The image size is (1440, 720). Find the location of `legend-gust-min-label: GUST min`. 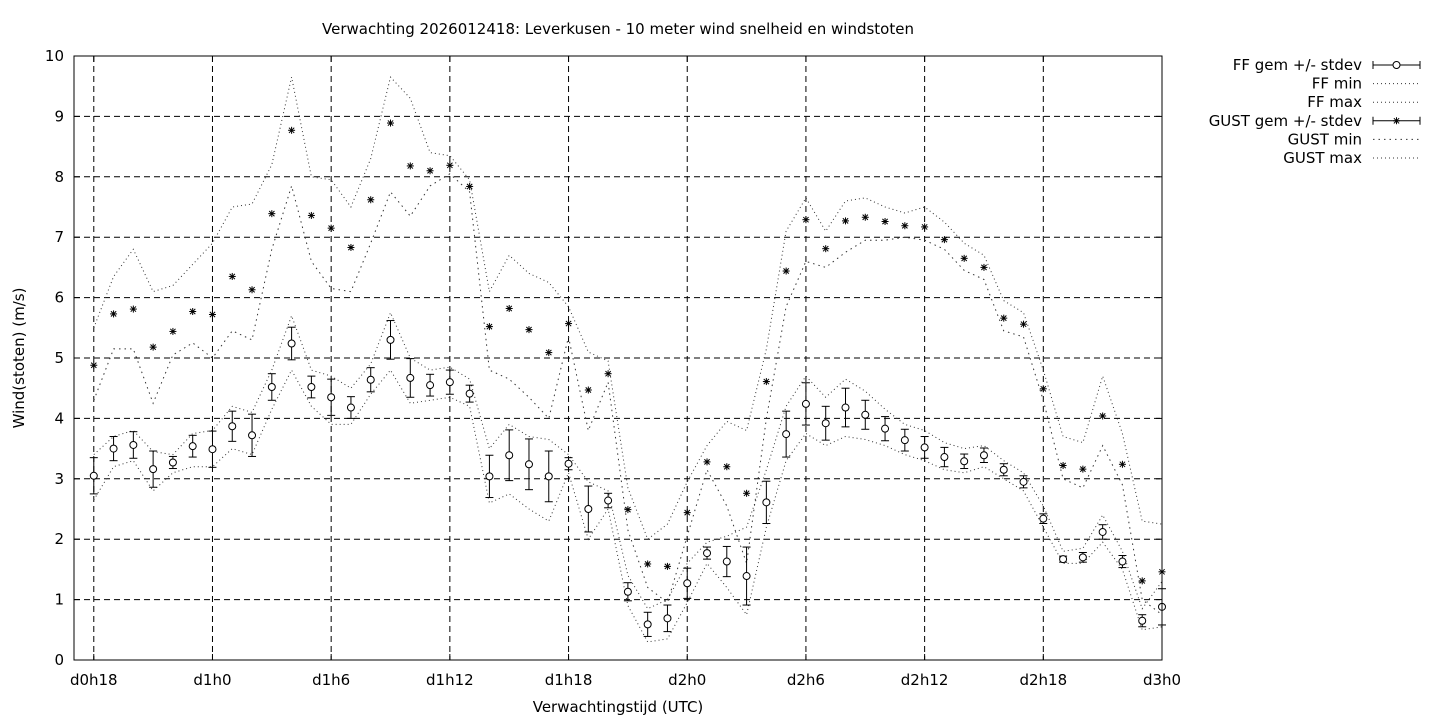

legend-gust-min-label: GUST min is located at coordinates (1325, 139).